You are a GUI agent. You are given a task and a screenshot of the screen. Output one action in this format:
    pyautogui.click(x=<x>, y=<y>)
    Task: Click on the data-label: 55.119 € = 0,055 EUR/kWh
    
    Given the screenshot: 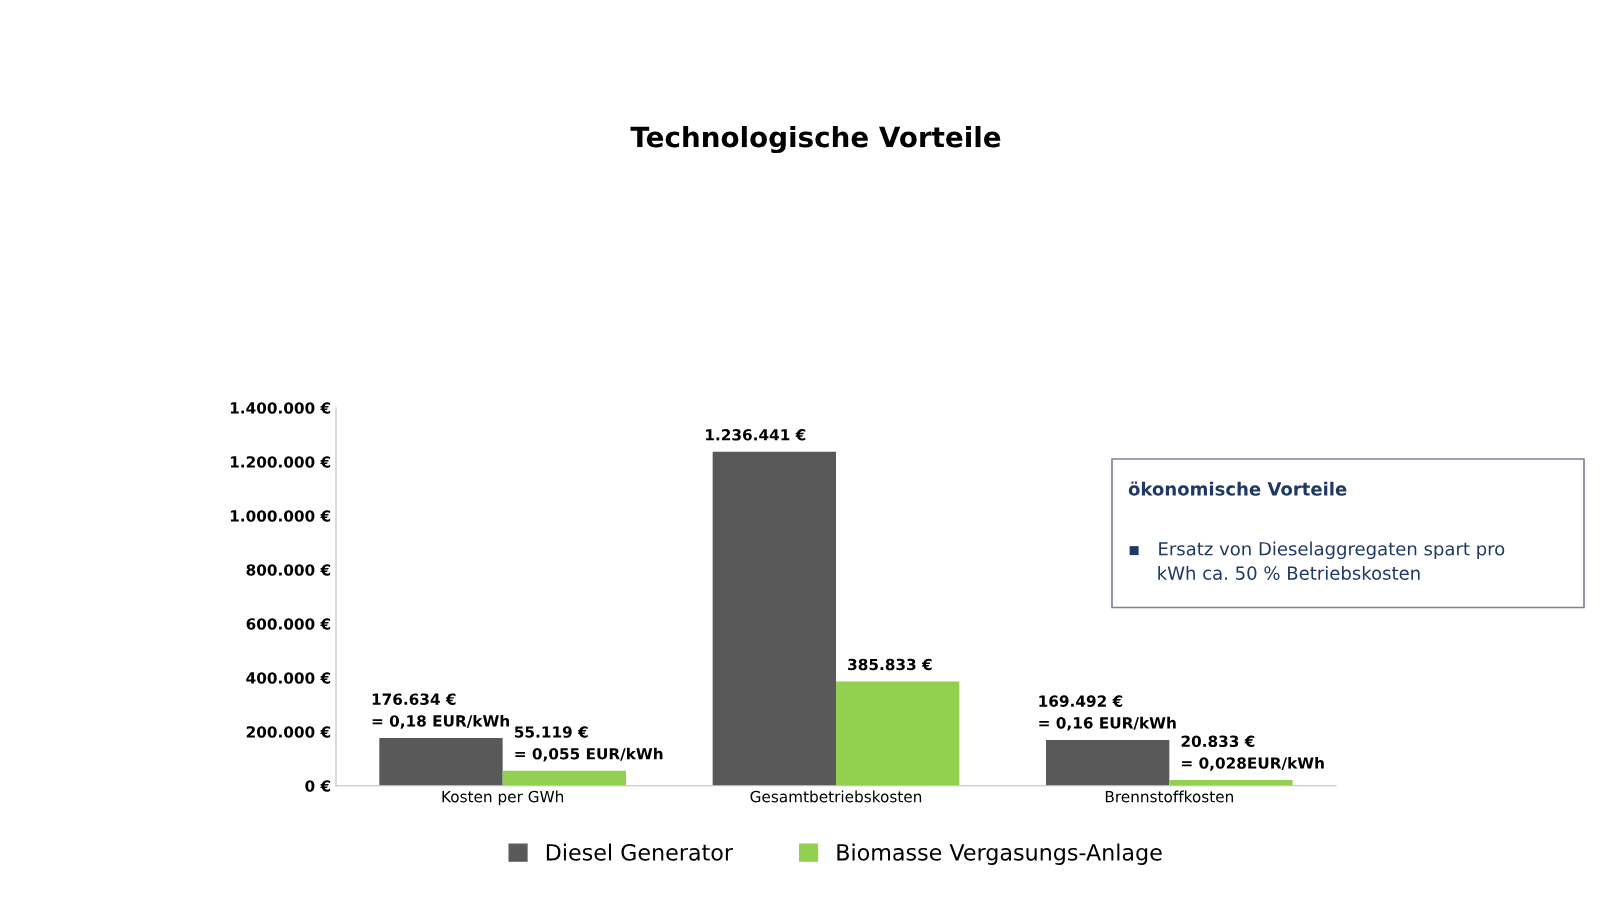 What is the action you would take?
    pyautogui.click(x=588, y=744)
    